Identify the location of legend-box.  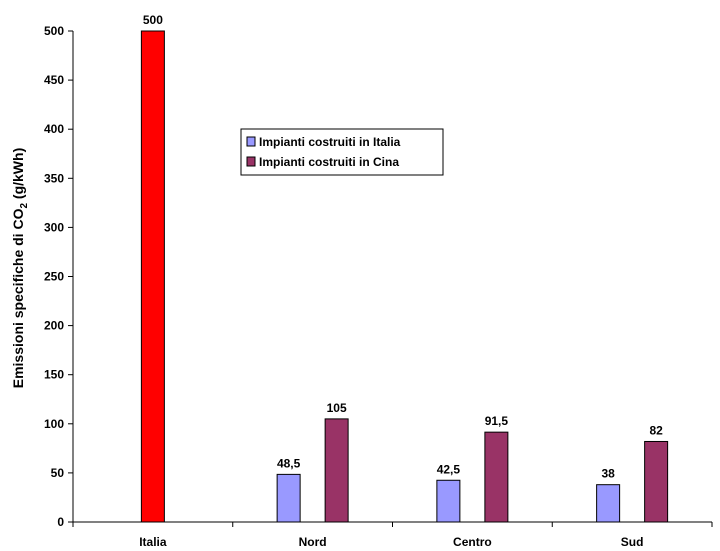
(342, 152).